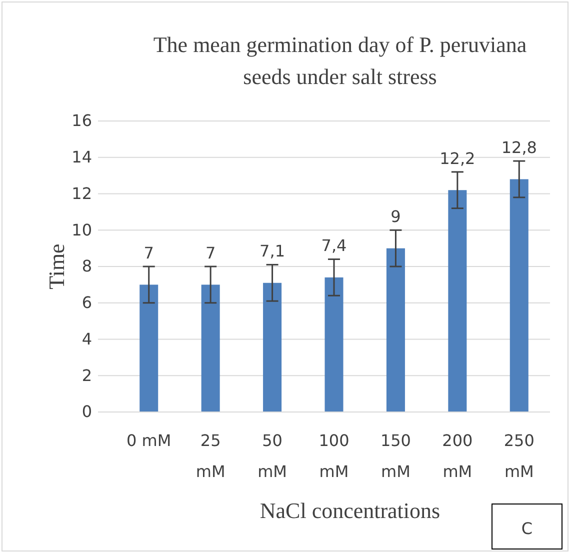 The height and width of the screenshot is (553, 570). I want to click on x-tick-label: 150 mM, so click(395, 456).